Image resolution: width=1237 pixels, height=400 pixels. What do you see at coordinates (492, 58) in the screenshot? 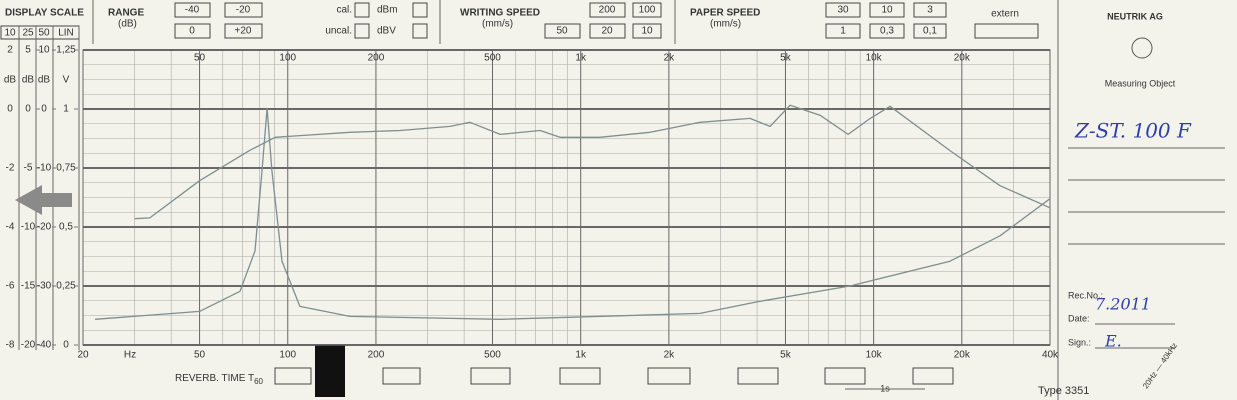
I see `x-tick-label-top: 500` at bounding box center [492, 58].